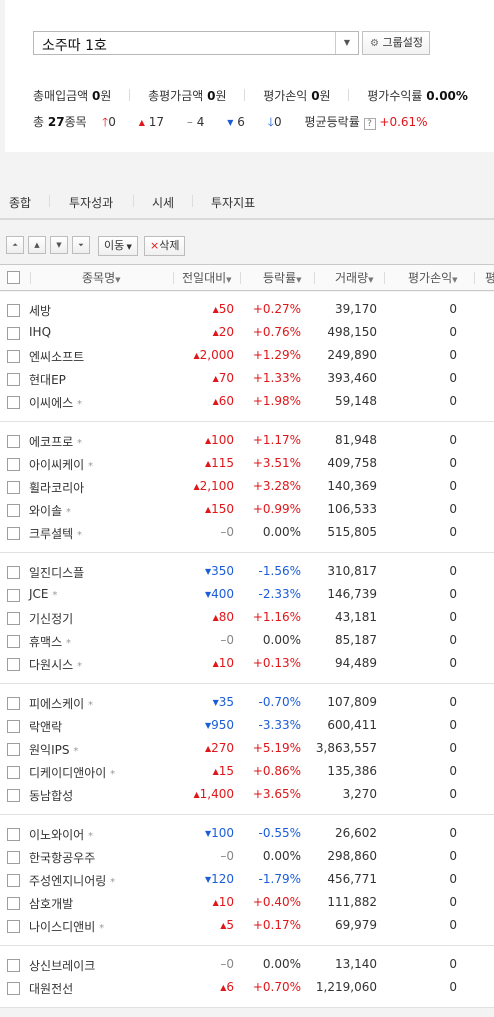 The height and width of the screenshot is (1017, 494). What do you see at coordinates (55, 664) in the screenshot?
I see `stock-name-link: 다원시스 *` at bounding box center [55, 664].